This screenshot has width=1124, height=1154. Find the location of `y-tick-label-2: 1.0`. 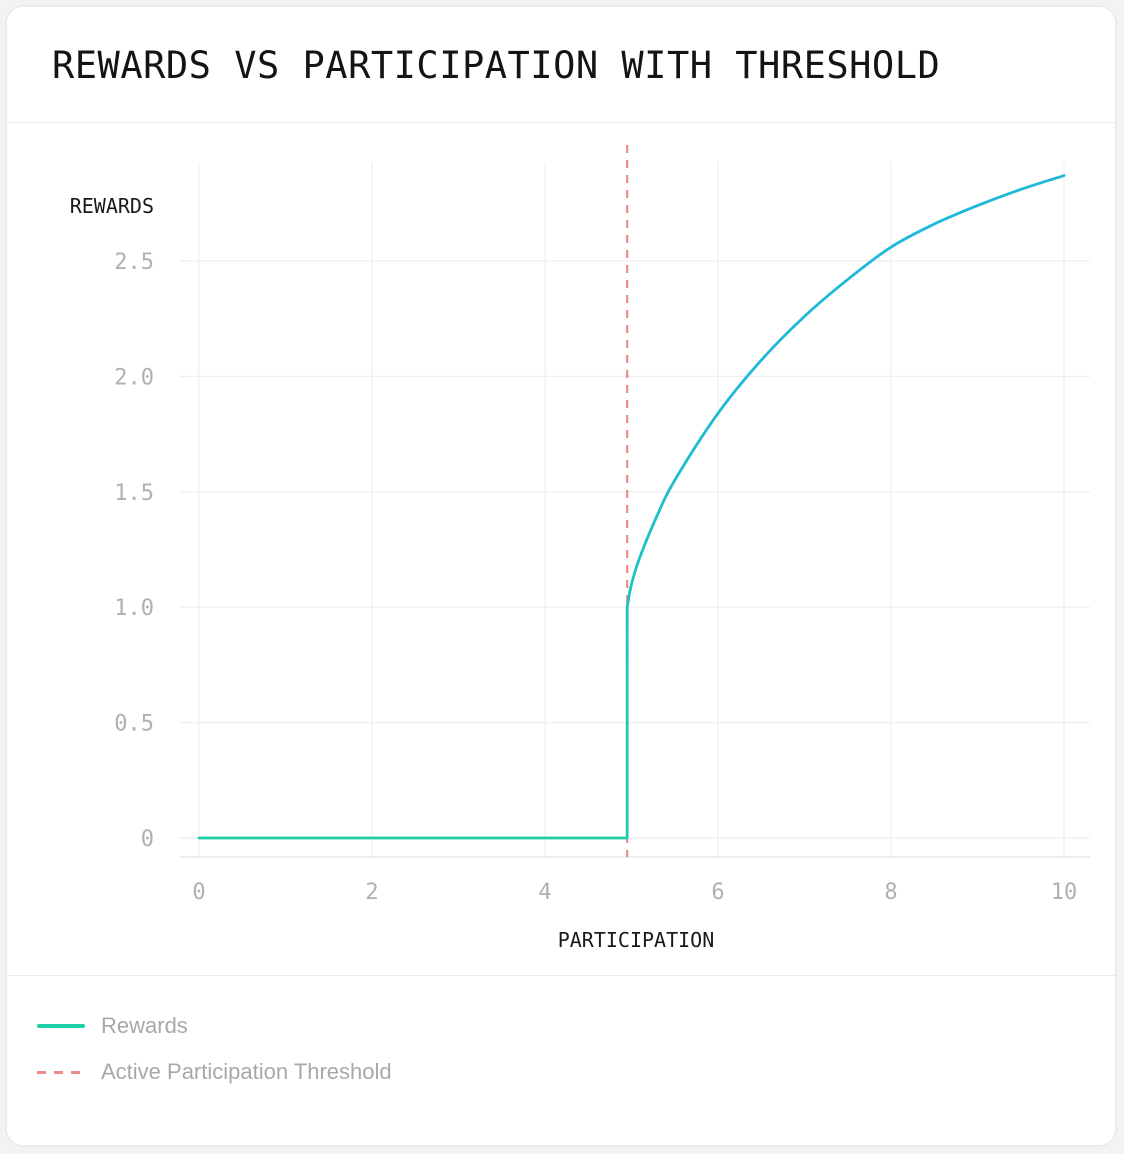

y-tick-label-2: 1.0 is located at coordinates (134, 608).